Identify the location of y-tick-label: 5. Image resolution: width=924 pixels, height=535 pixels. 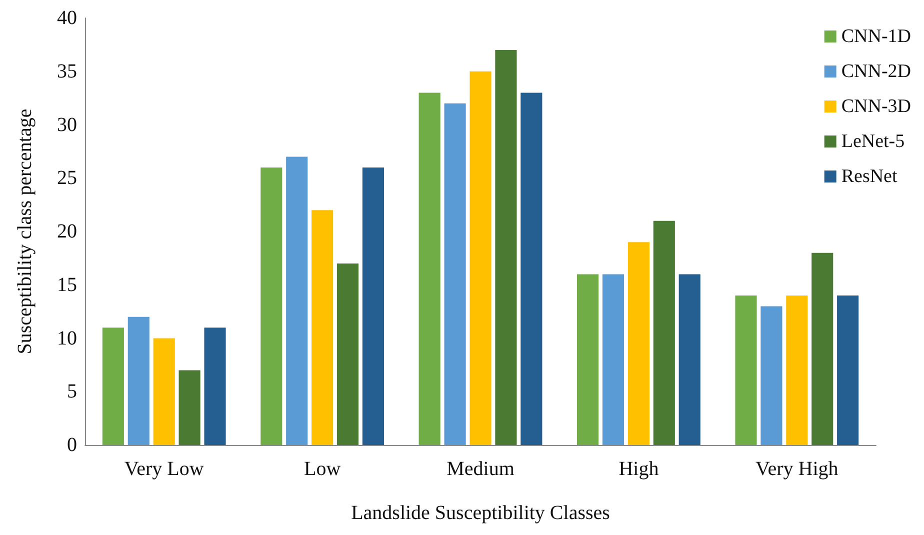
(72, 391).